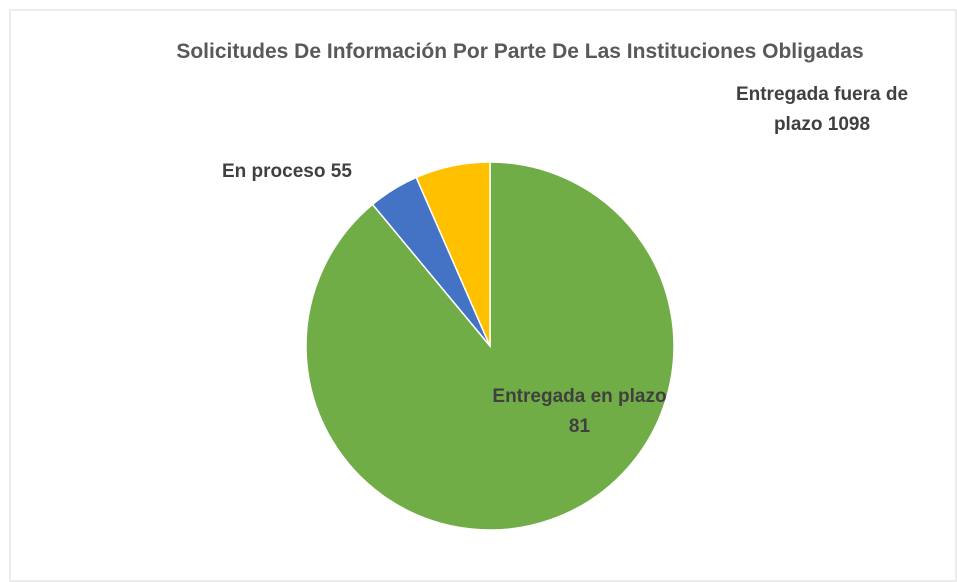  What do you see at coordinates (579, 396) in the screenshot?
I see `label-category: Entregada en plazo` at bounding box center [579, 396].